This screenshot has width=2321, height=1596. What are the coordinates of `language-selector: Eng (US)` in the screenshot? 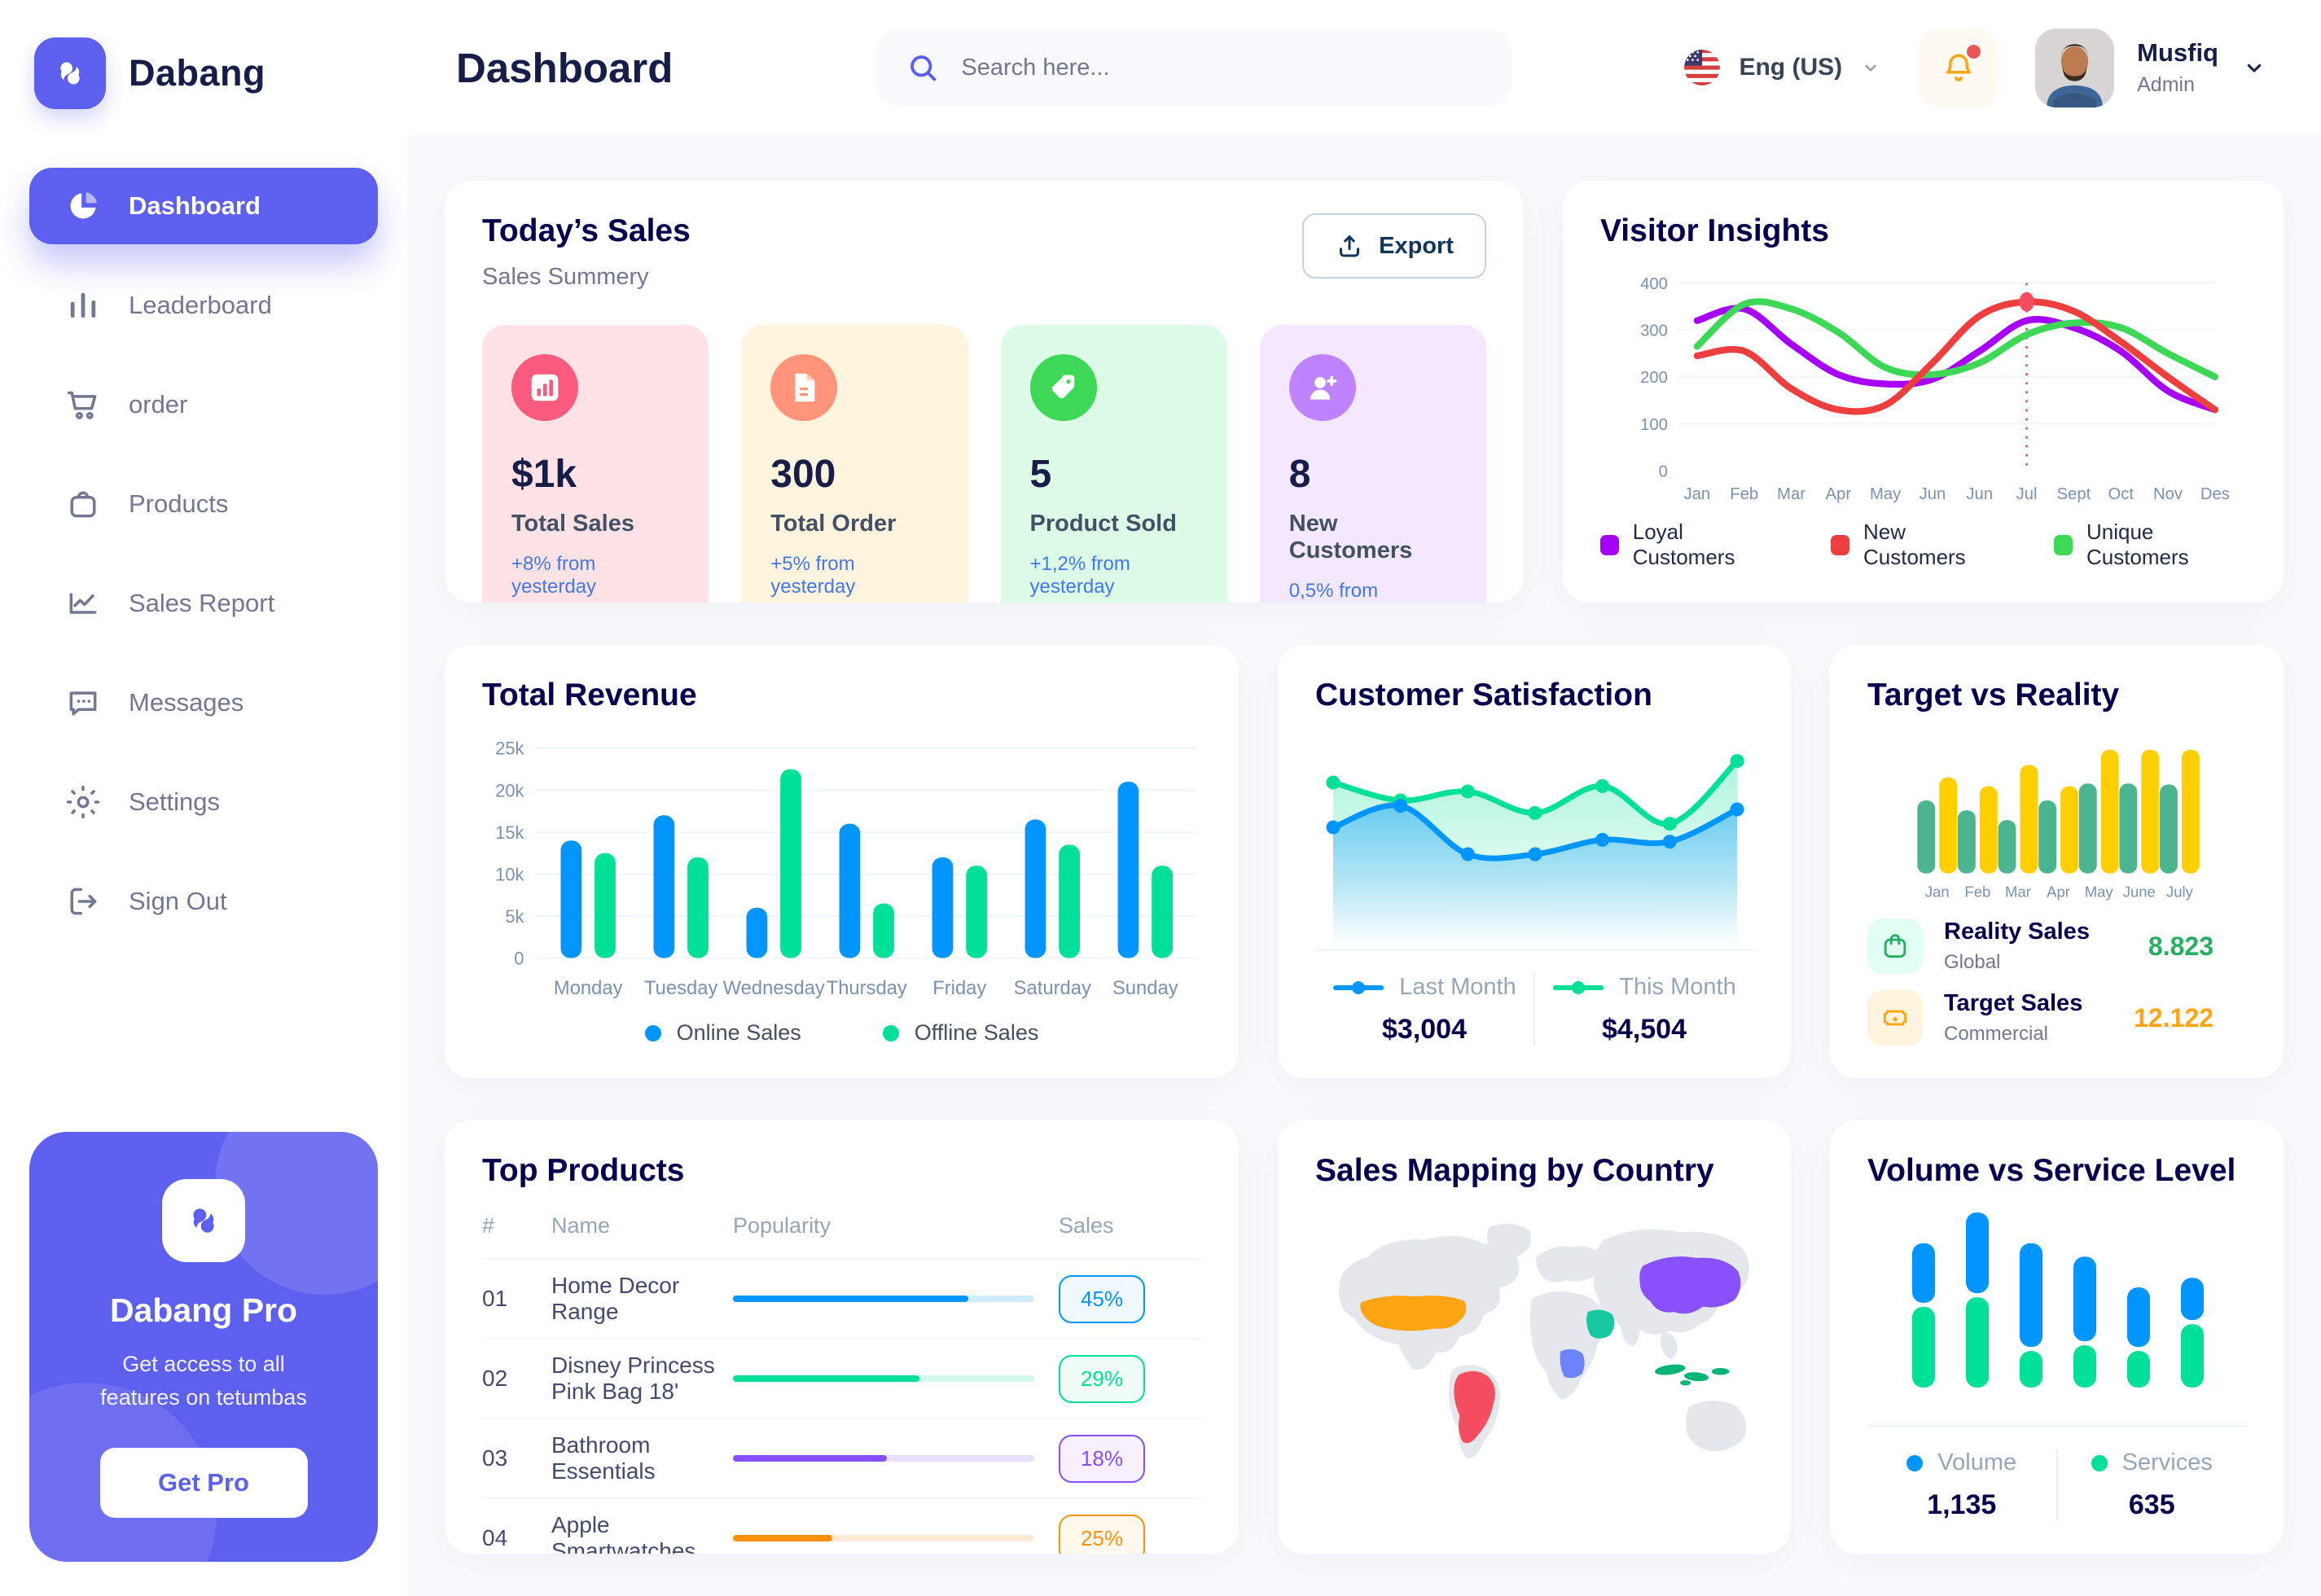 It's located at (1782, 67).